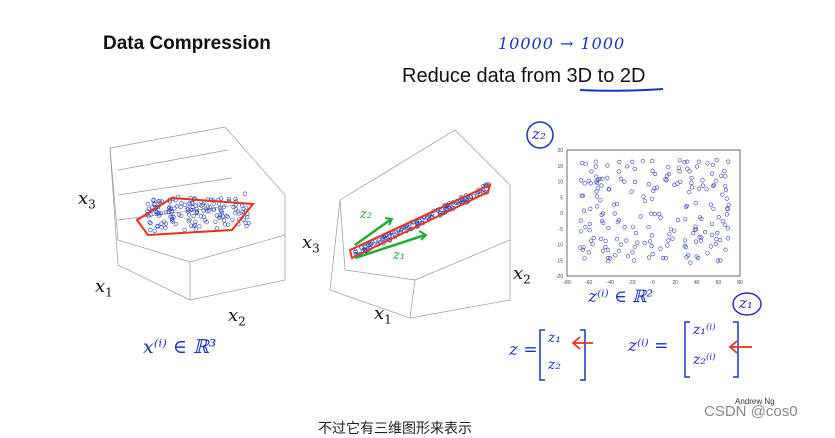  What do you see at coordinates (554, 365) in the screenshot?
I see `z-entry-2: z₂` at bounding box center [554, 365].